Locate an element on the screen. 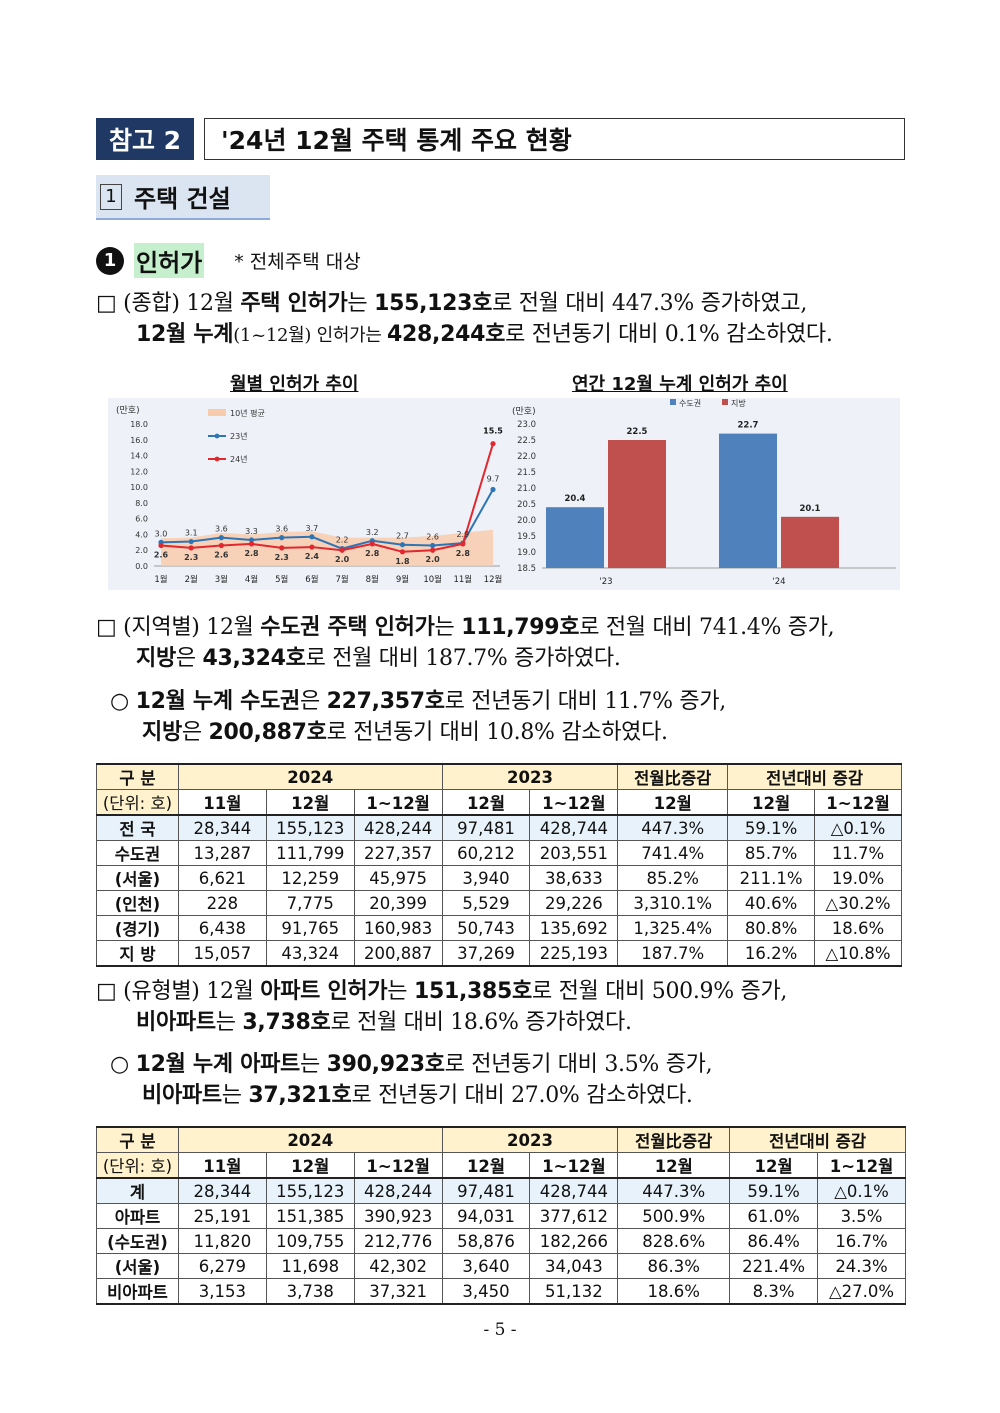  table-cell: 200,887 is located at coordinates (398, 953).